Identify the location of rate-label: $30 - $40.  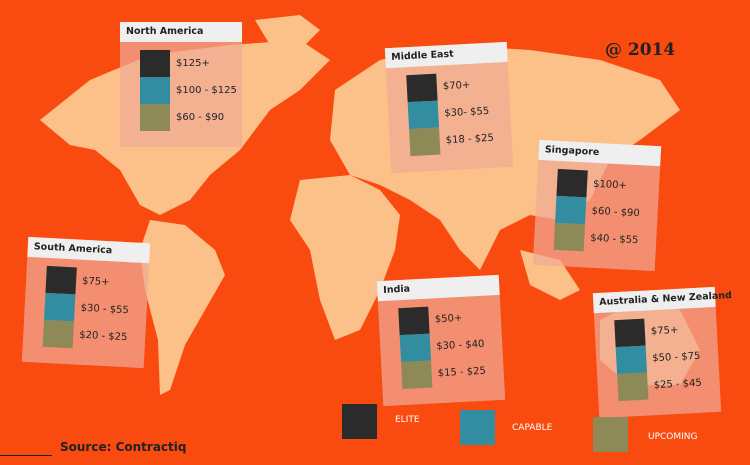
(460, 345).